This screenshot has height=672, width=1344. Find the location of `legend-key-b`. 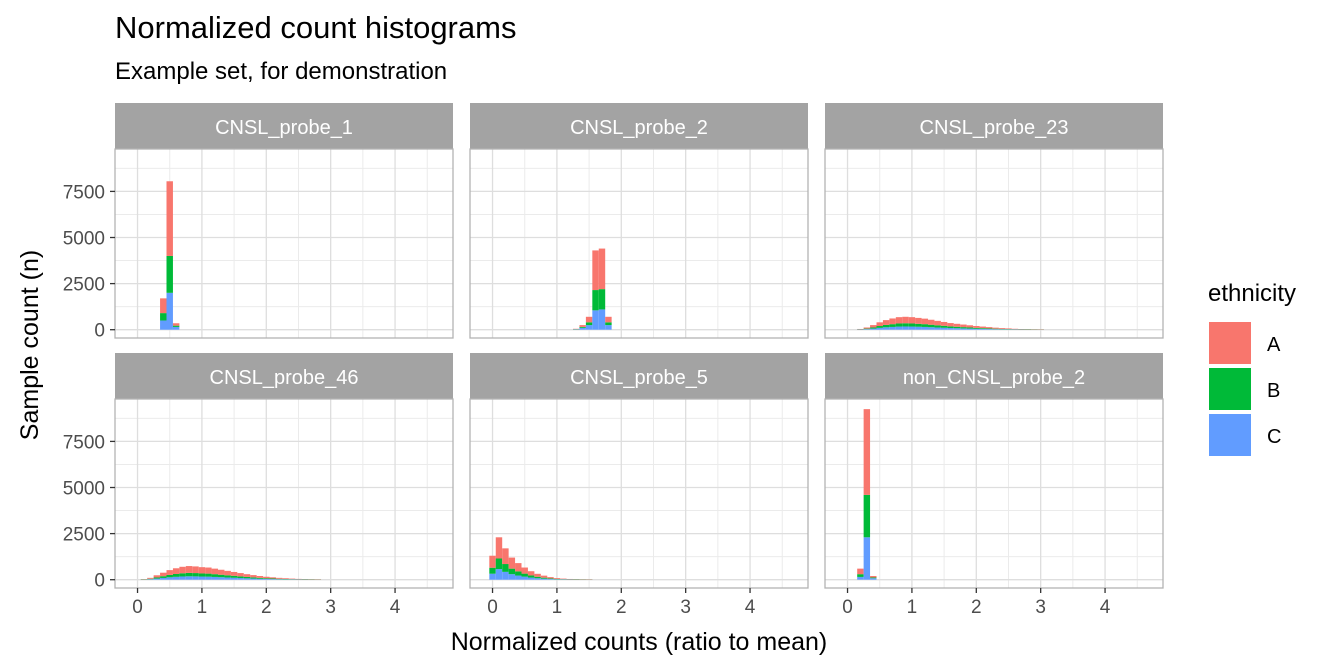

legend-key-b is located at coordinates (1230, 389).